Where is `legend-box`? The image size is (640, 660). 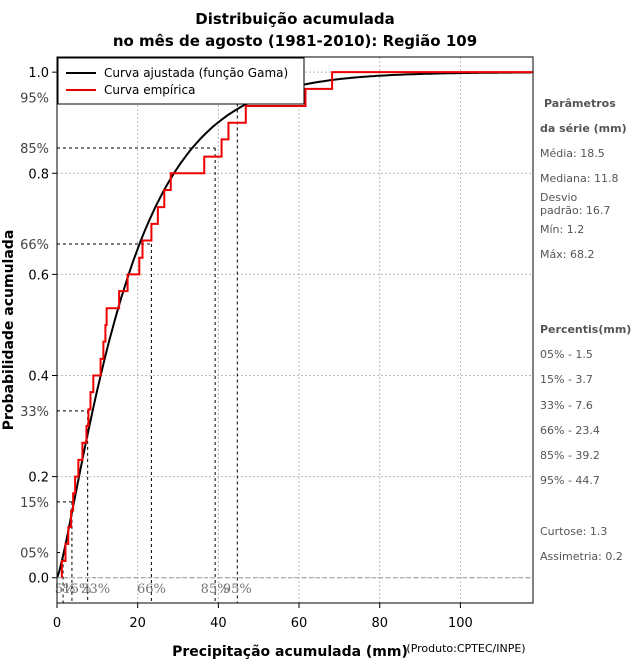 legend-box is located at coordinates (181, 81).